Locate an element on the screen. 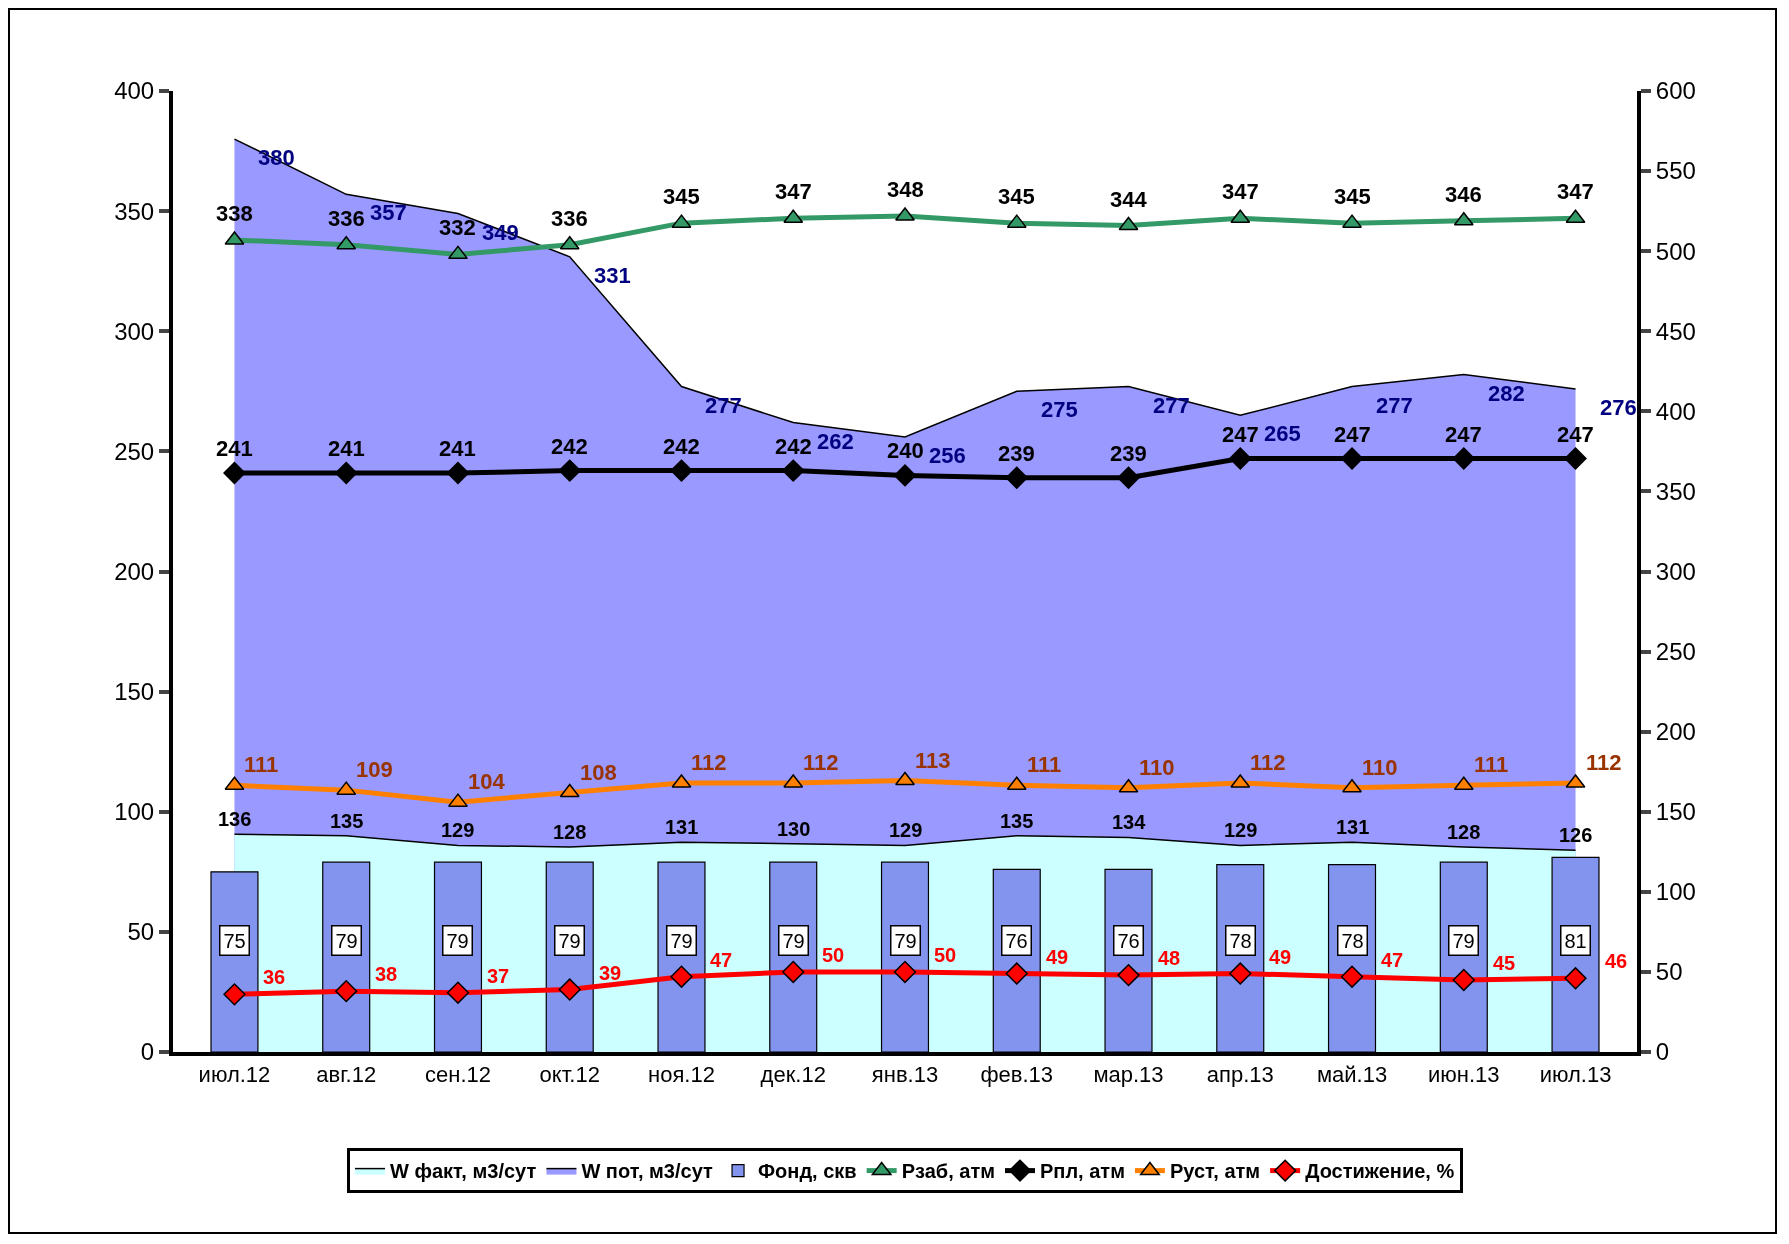 The width and height of the screenshot is (1789, 1244). data-label: 75 is located at coordinates (234, 940).